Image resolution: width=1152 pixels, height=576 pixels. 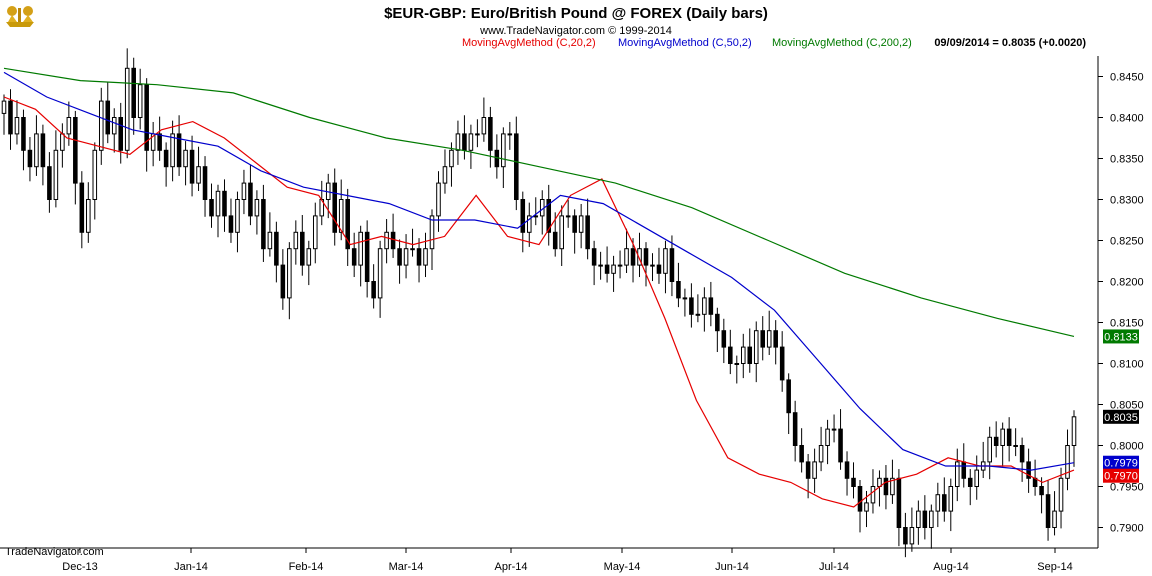 What do you see at coordinates (20, 16) in the screenshot?
I see `golden-bull-bear-icon` at bounding box center [20, 16].